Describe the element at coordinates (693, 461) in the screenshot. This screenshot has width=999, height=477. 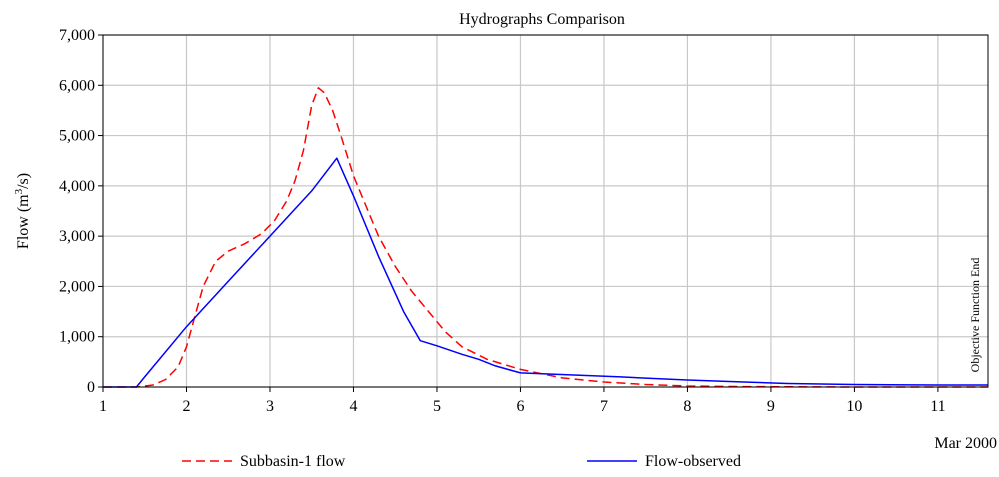
I see `legend-label: Flow-observed` at that location.